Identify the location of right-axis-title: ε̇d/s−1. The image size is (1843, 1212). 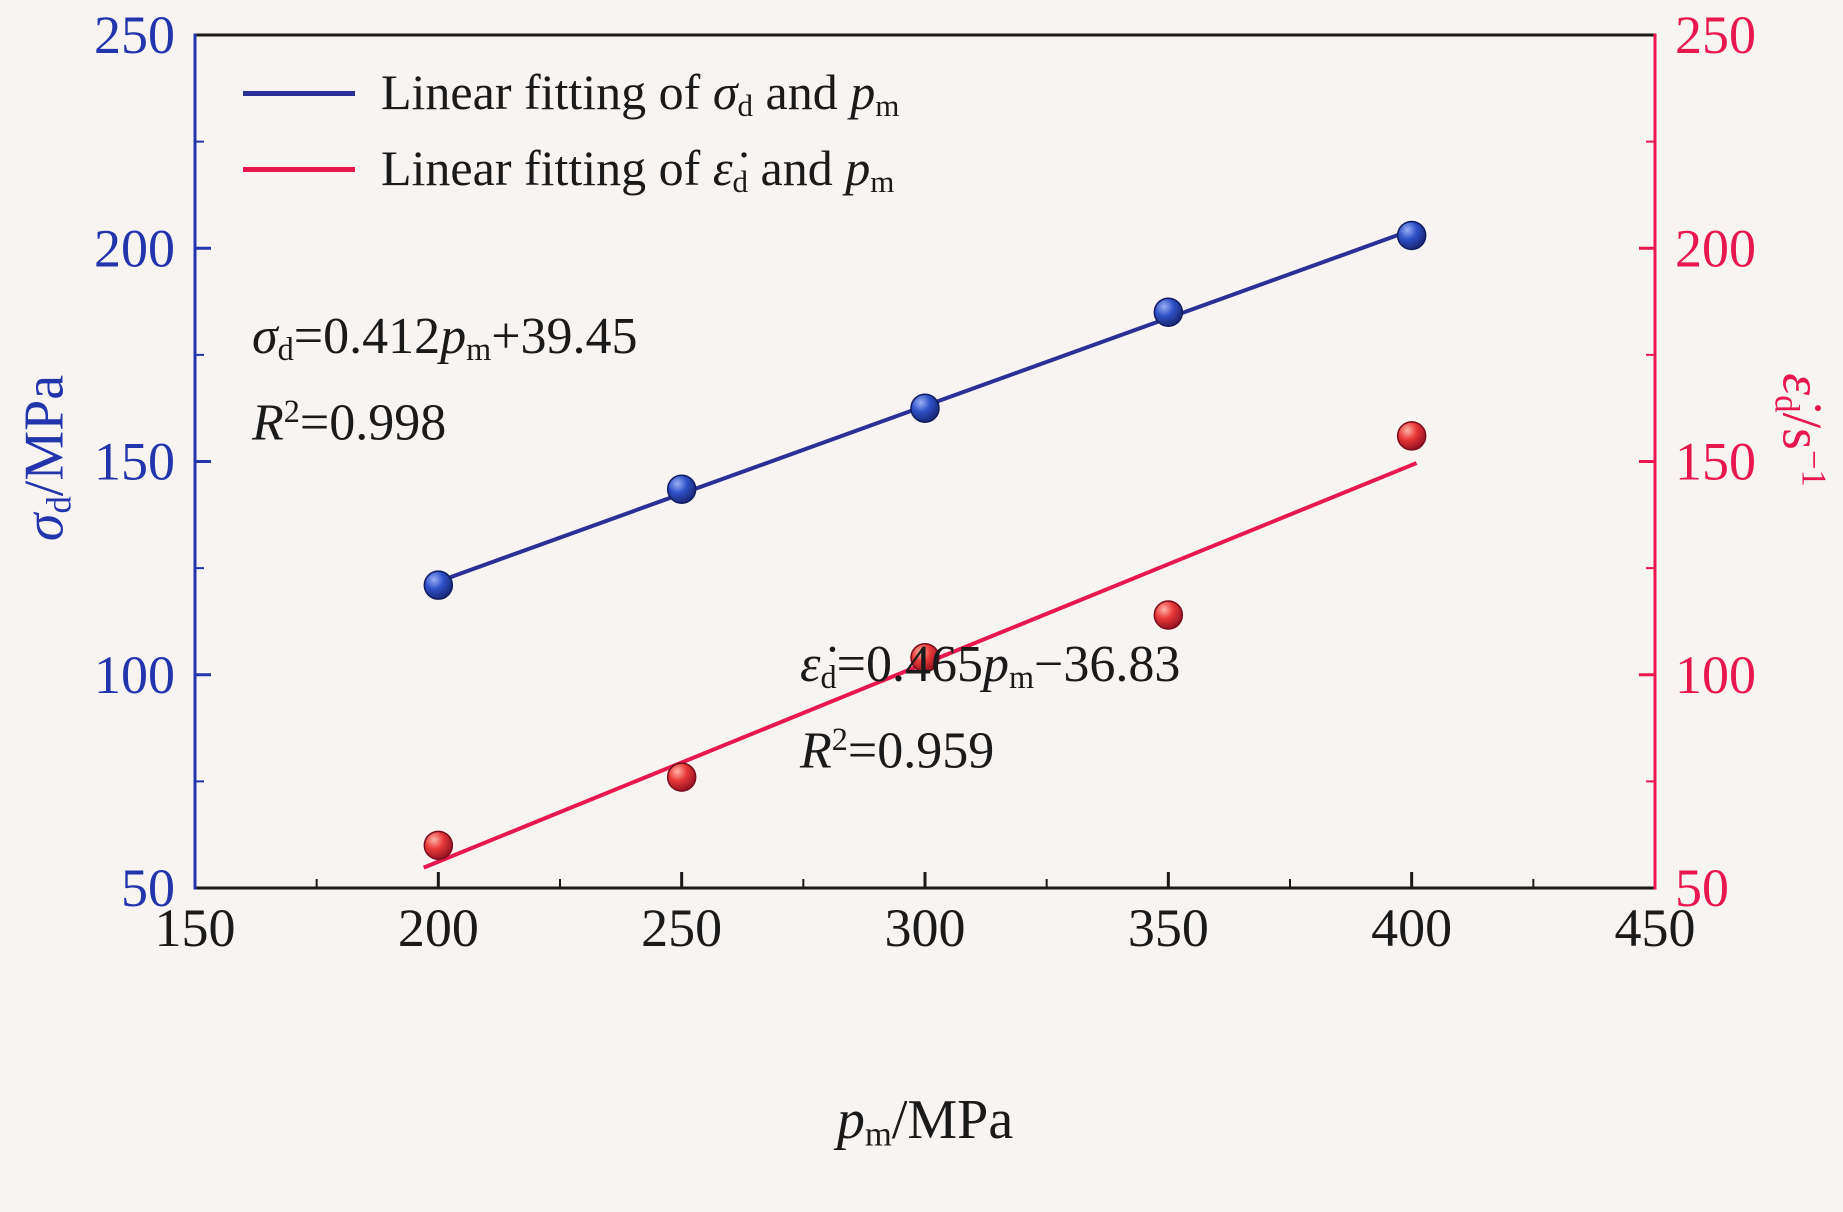
(1800, 430).